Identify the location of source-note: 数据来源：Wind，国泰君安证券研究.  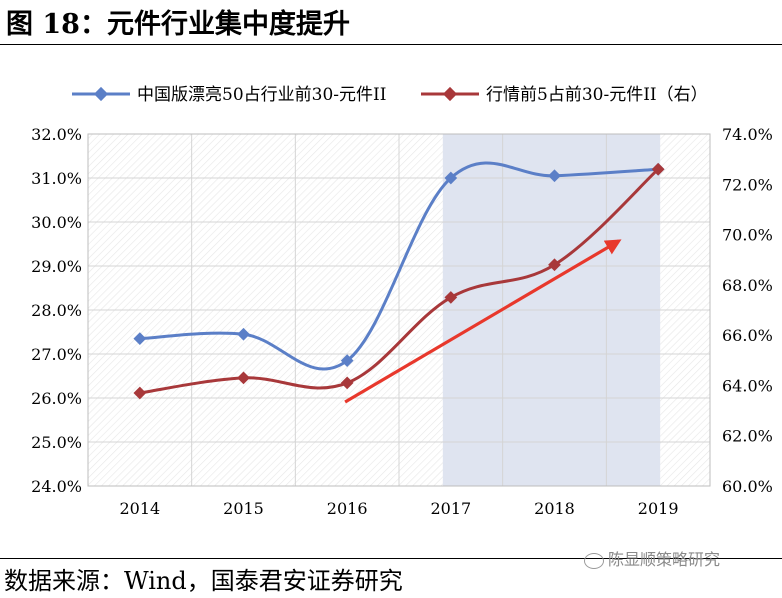
(203, 581).